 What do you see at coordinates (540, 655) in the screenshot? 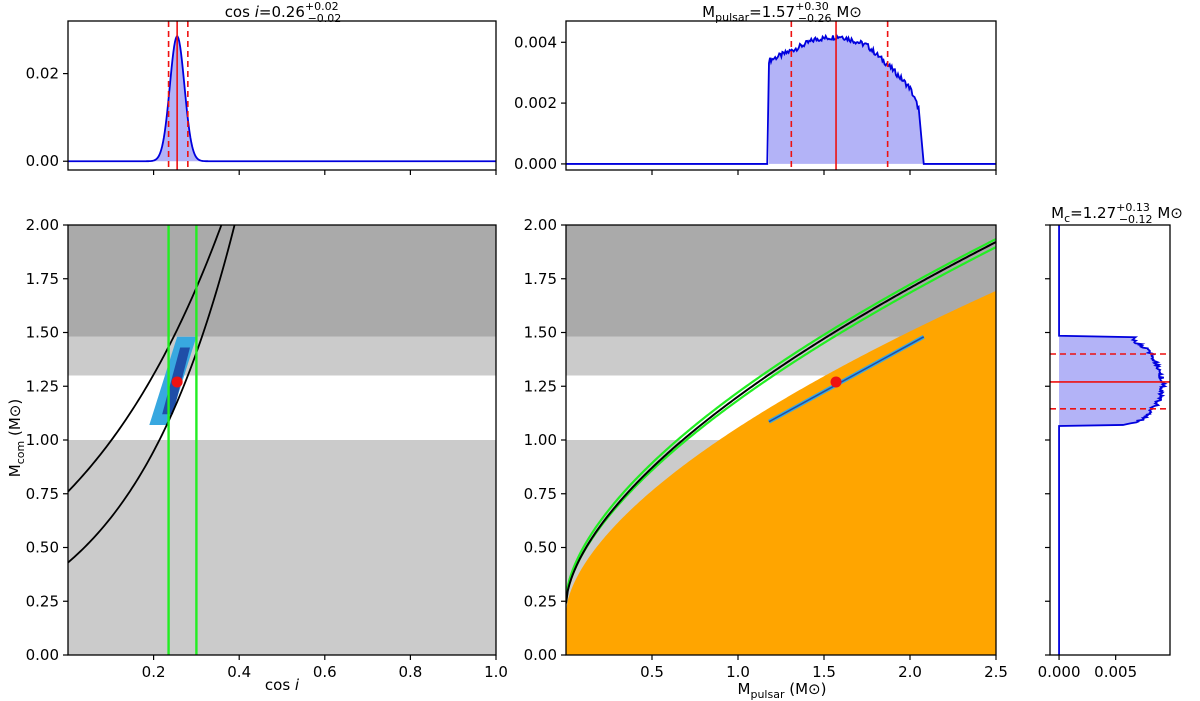
I see `mpulsar-mcom-ytick-label: 0.00` at bounding box center [540, 655].